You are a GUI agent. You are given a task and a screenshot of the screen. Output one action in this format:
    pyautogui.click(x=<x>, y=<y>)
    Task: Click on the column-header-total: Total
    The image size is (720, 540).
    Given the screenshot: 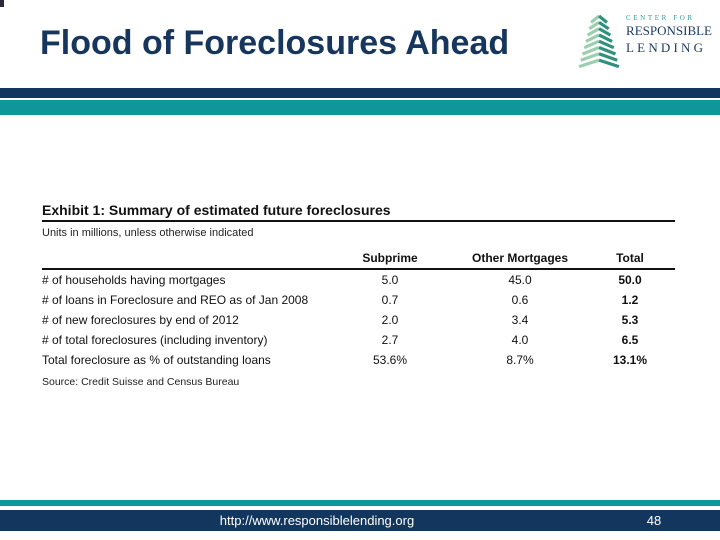 What is the action you would take?
    pyautogui.click(x=630, y=258)
    